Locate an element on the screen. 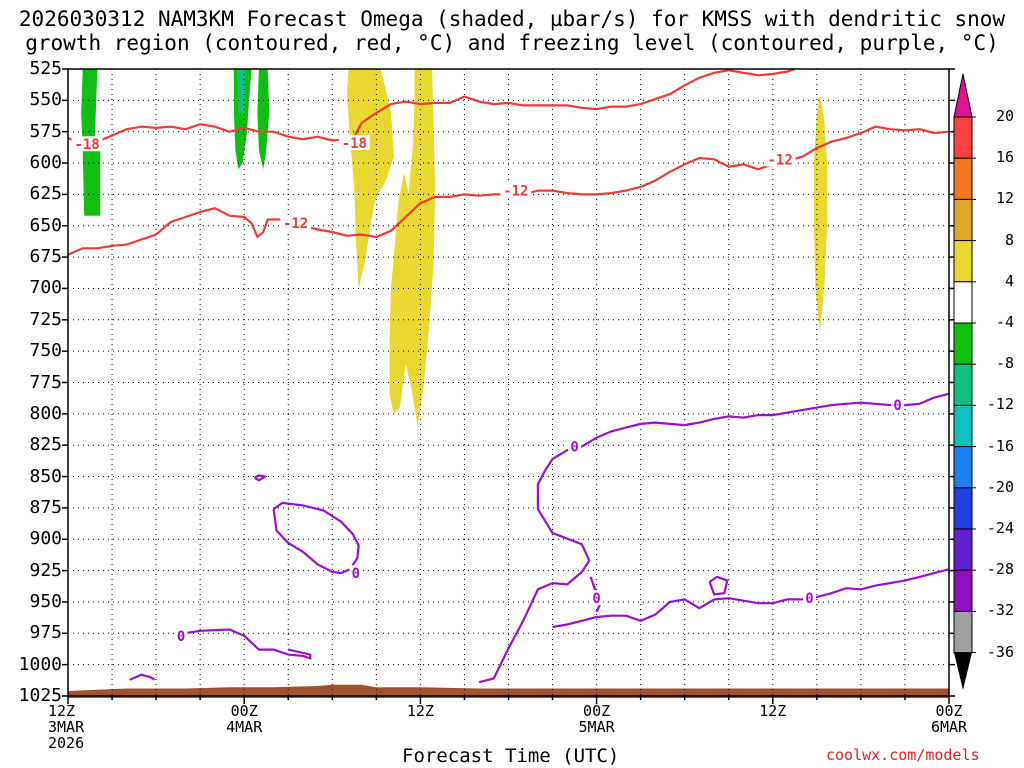 This screenshot has height=768, width=1024. dgz-label-1-bg is located at coordinates (354, 142).